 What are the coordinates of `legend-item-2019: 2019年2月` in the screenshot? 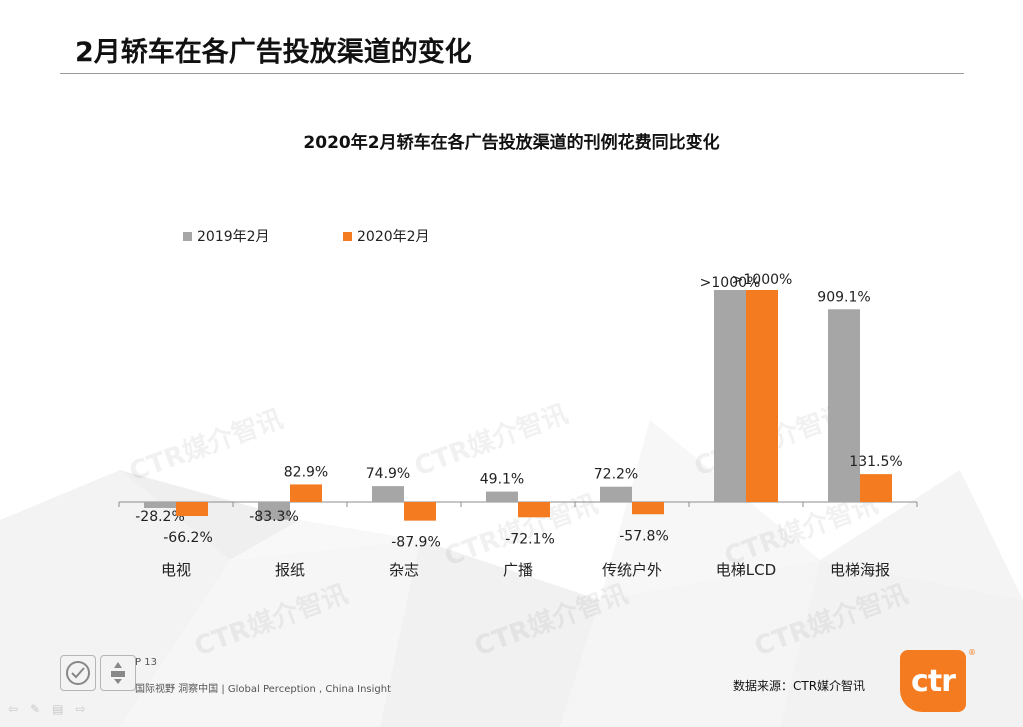 It's located at (226, 236).